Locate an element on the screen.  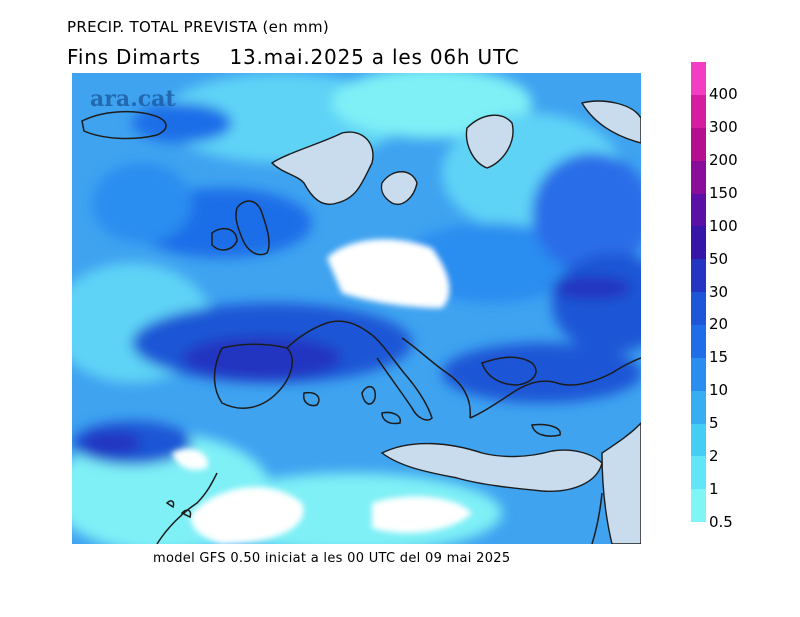
brand-logo: ara.cat is located at coordinates (133, 99).